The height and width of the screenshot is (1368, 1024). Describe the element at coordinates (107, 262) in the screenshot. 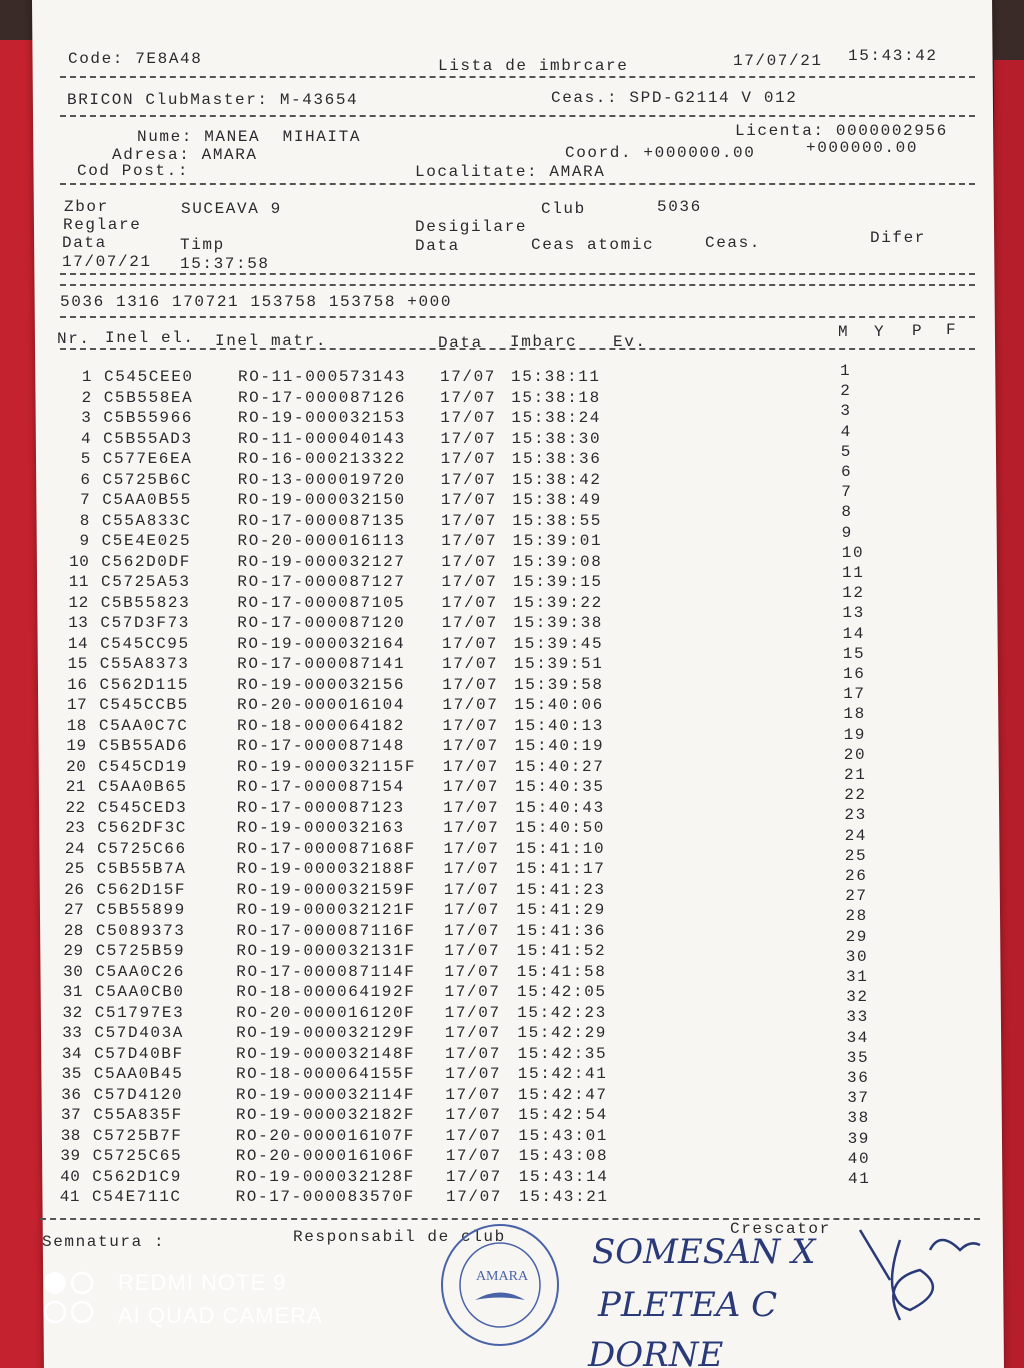

I see `value: 17/07/21` at that location.